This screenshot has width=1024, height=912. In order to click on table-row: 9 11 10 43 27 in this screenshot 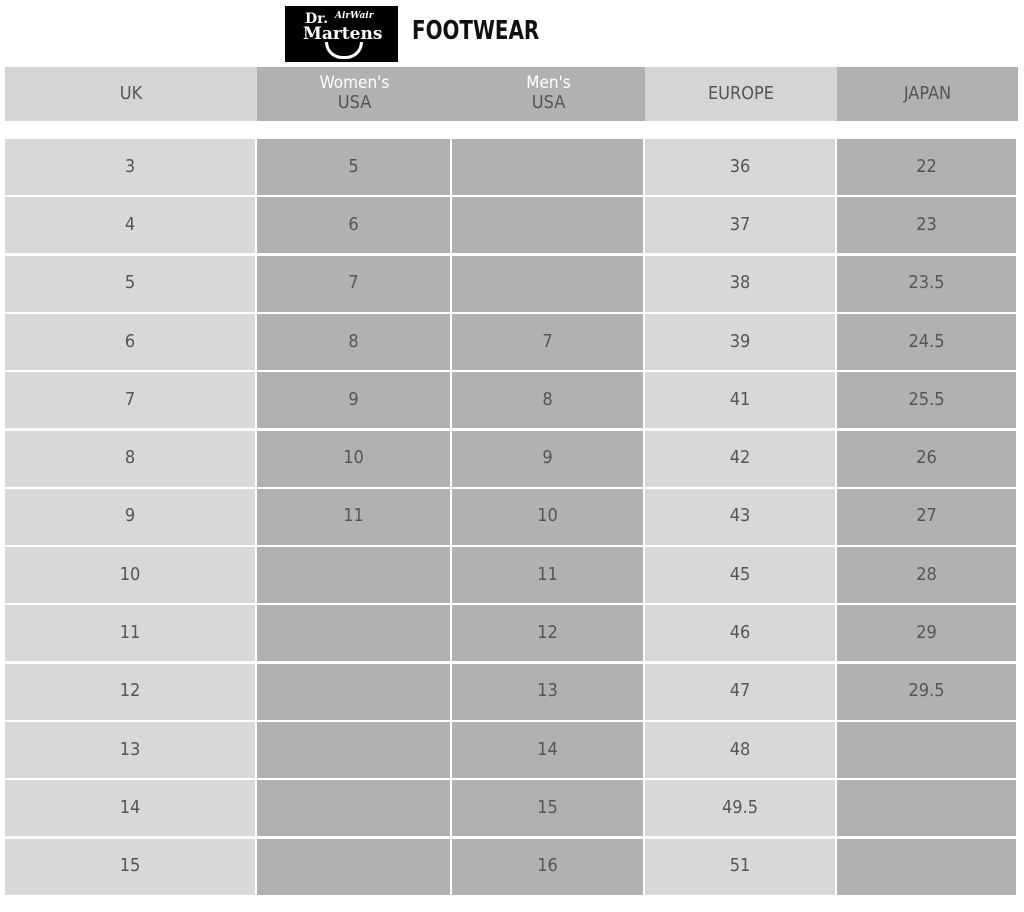, I will do `click(511, 516)`.